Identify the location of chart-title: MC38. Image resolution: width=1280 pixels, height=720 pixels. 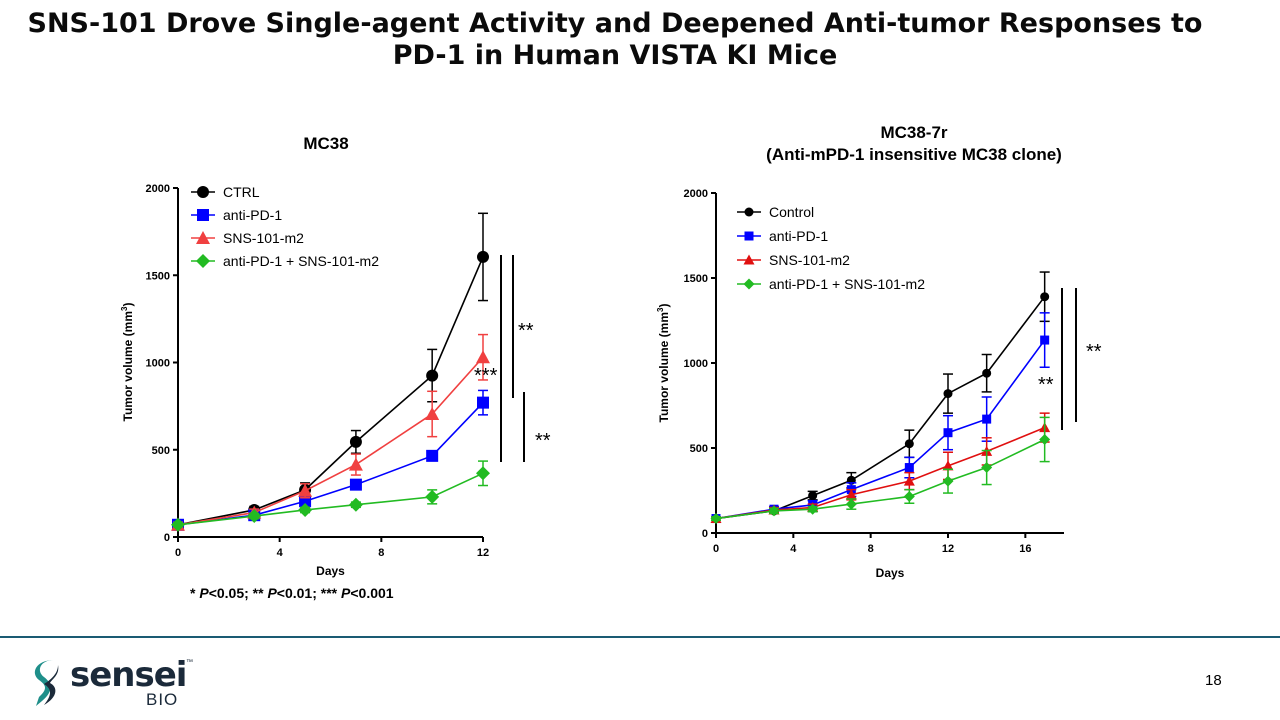
(325, 143).